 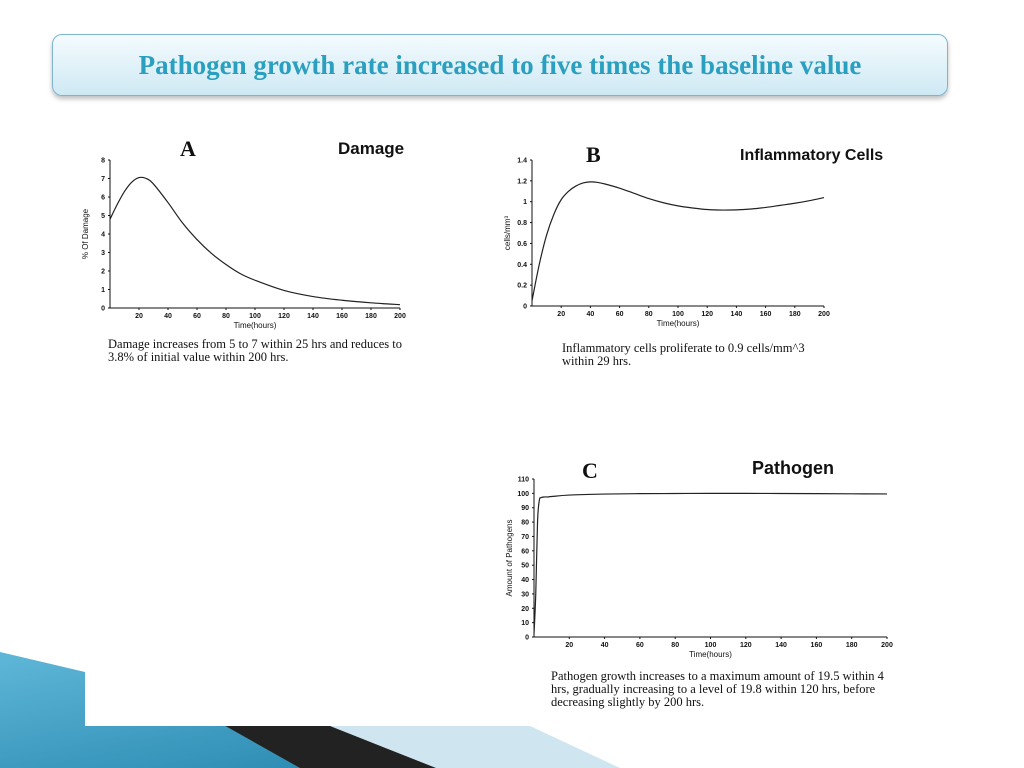 What do you see at coordinates (103, 161) in the screenshot?
I see `y-tick-label: 8` at bounding box center [103, 161].